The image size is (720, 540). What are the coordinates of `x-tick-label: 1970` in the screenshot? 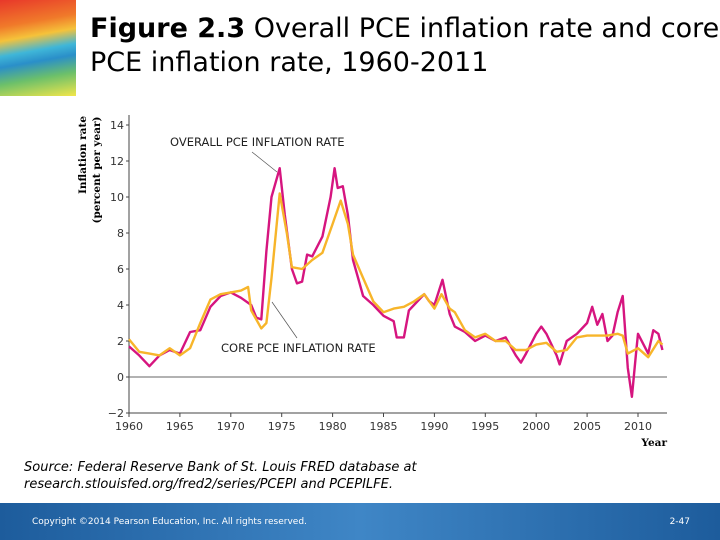 It's located at (231, 426).